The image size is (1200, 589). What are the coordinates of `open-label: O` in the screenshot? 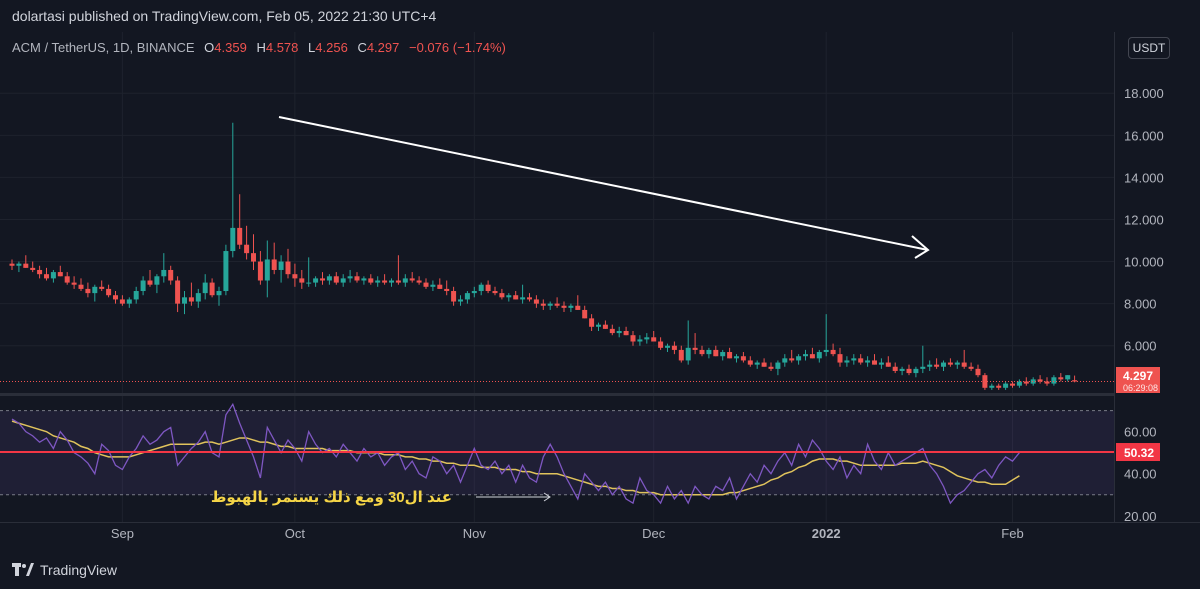 It's located at (209, 47).